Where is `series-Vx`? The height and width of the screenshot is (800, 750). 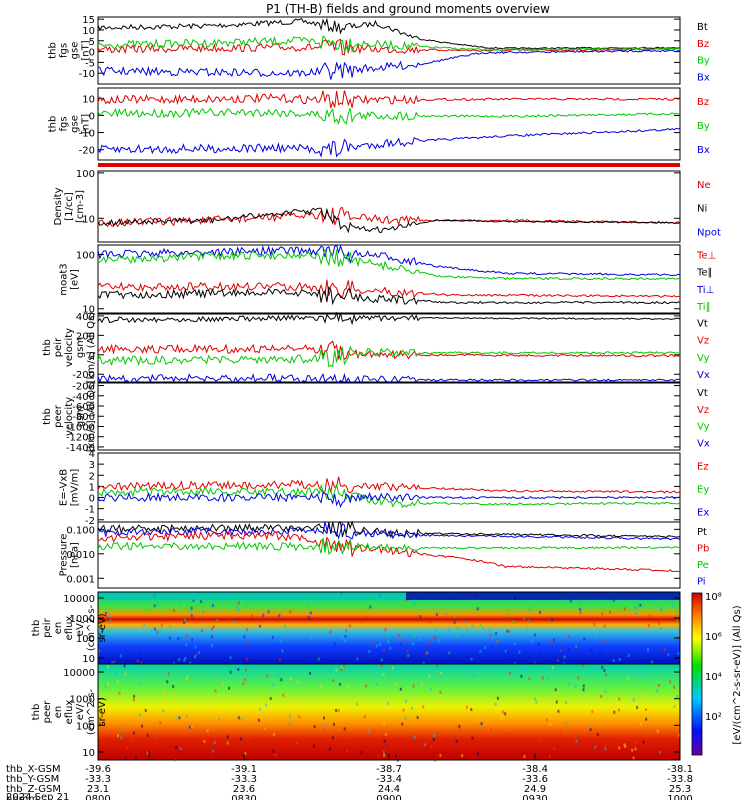
series-Vx is located at coordinates (388, 378).